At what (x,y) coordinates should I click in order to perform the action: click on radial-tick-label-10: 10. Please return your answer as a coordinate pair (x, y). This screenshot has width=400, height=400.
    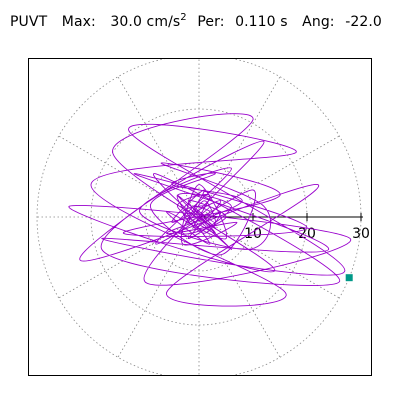
    Looking at the image, I should click on (253, 234).